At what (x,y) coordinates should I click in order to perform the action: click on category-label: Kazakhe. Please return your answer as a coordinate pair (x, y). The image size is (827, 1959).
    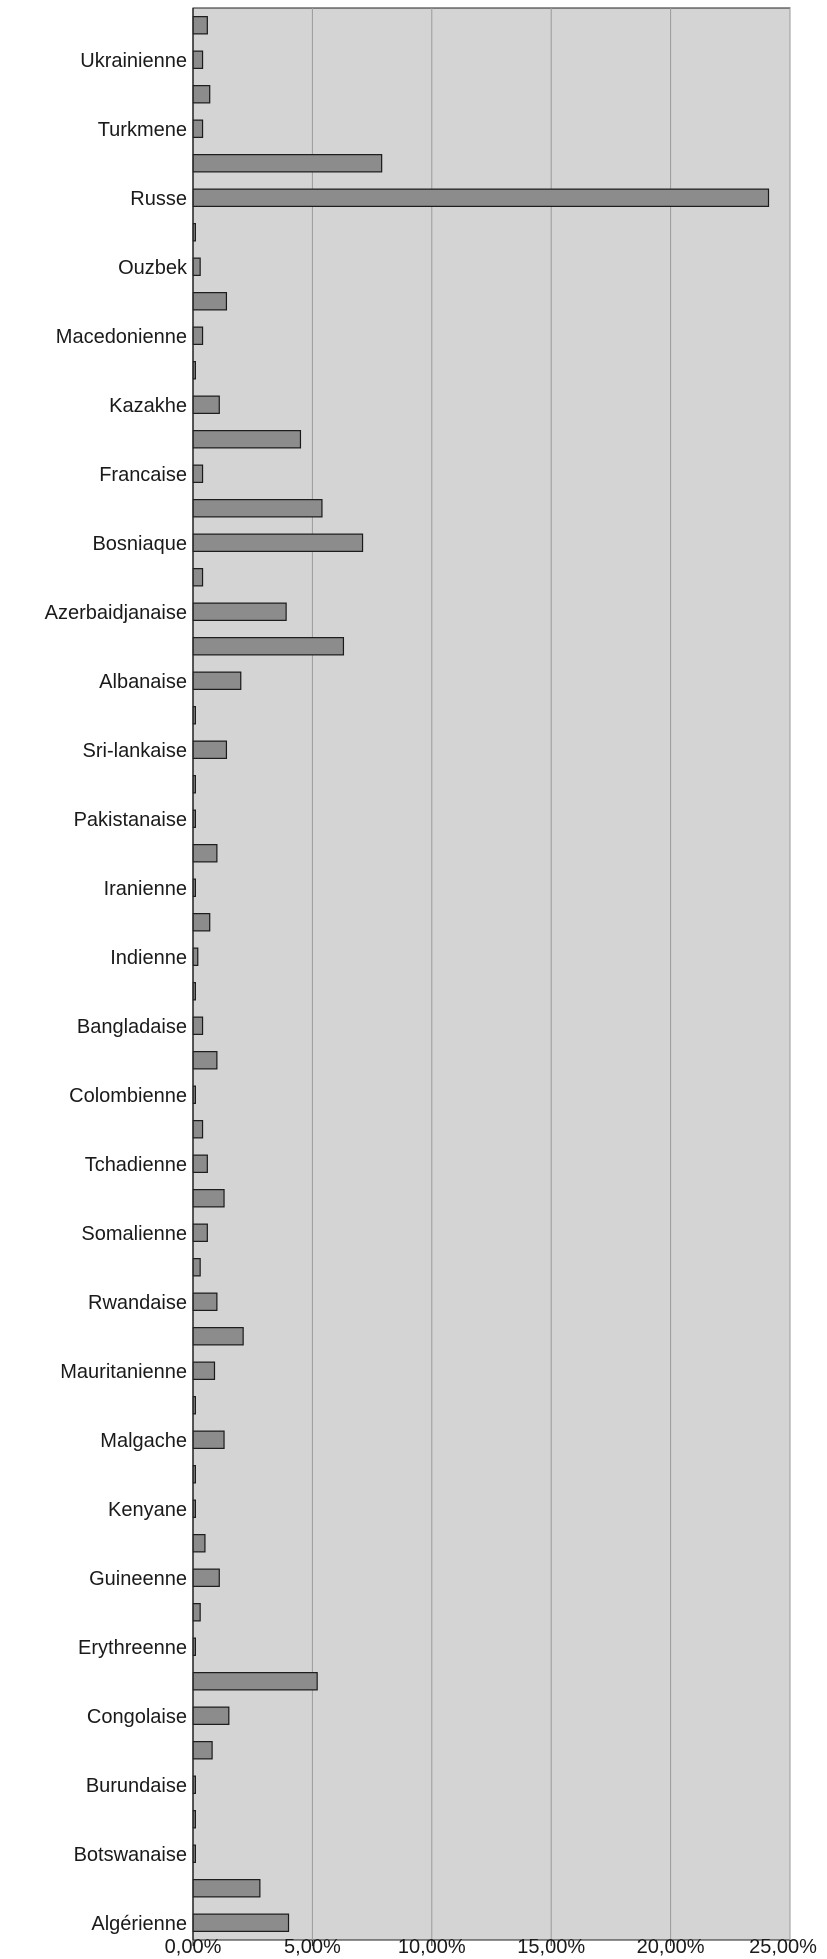
    Looking at the image, I should click on (148, 406).